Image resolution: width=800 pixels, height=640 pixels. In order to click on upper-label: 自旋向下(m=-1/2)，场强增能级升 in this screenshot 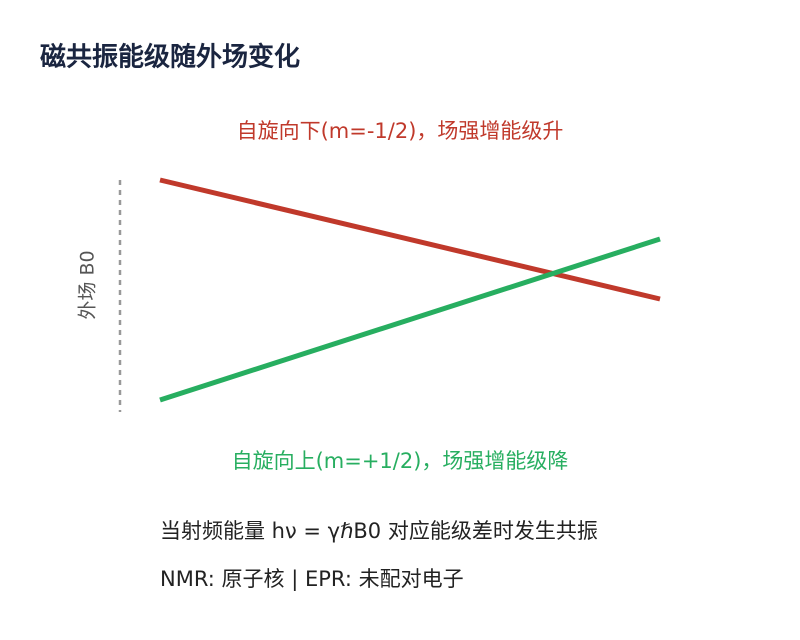, I will do `click(400, 131)`.